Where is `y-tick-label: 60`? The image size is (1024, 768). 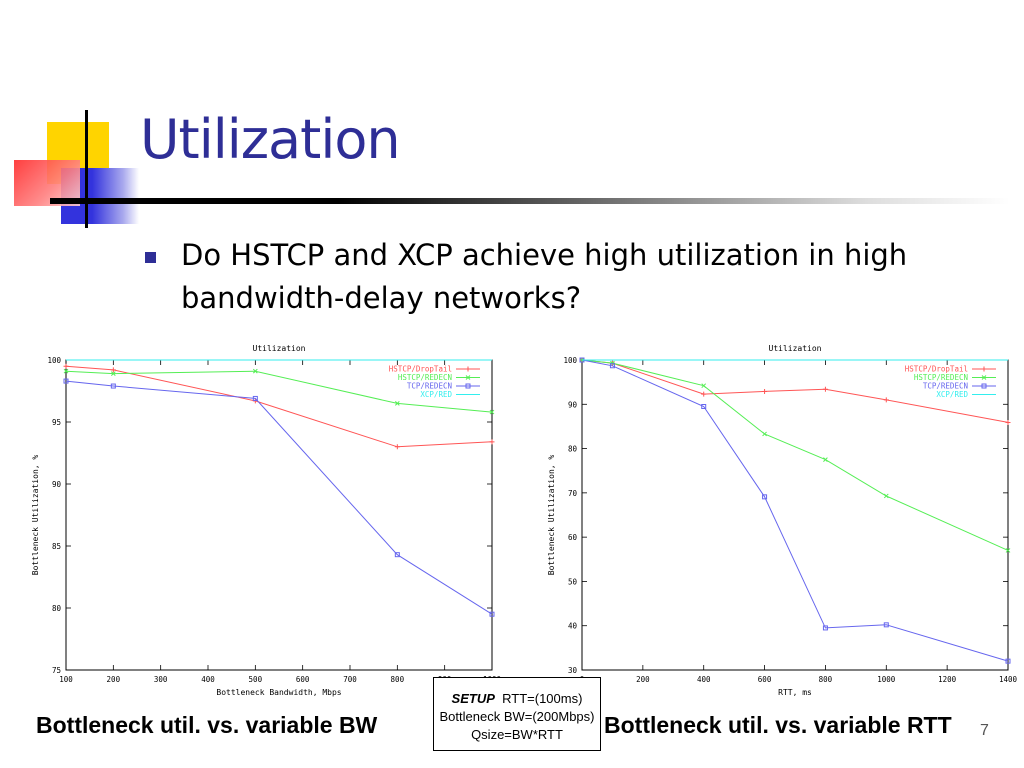
y-tick-label: 60 is located at coordinates (573, 537).